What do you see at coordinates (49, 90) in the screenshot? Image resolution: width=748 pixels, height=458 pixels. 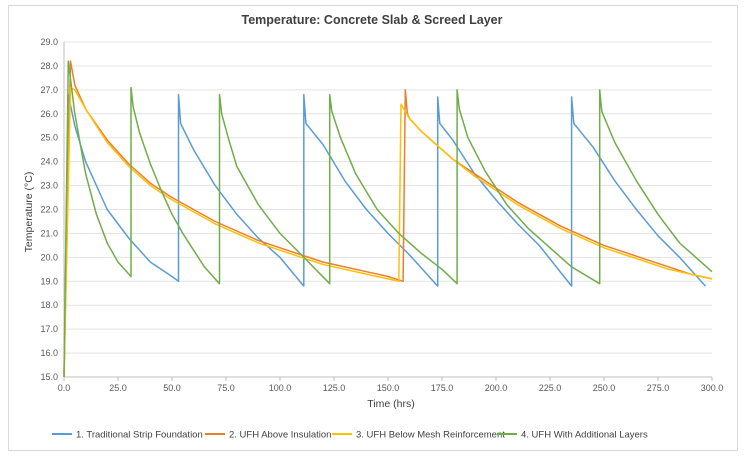 I see `y-tick-label: 27.0` at bounding box center [49, 90].